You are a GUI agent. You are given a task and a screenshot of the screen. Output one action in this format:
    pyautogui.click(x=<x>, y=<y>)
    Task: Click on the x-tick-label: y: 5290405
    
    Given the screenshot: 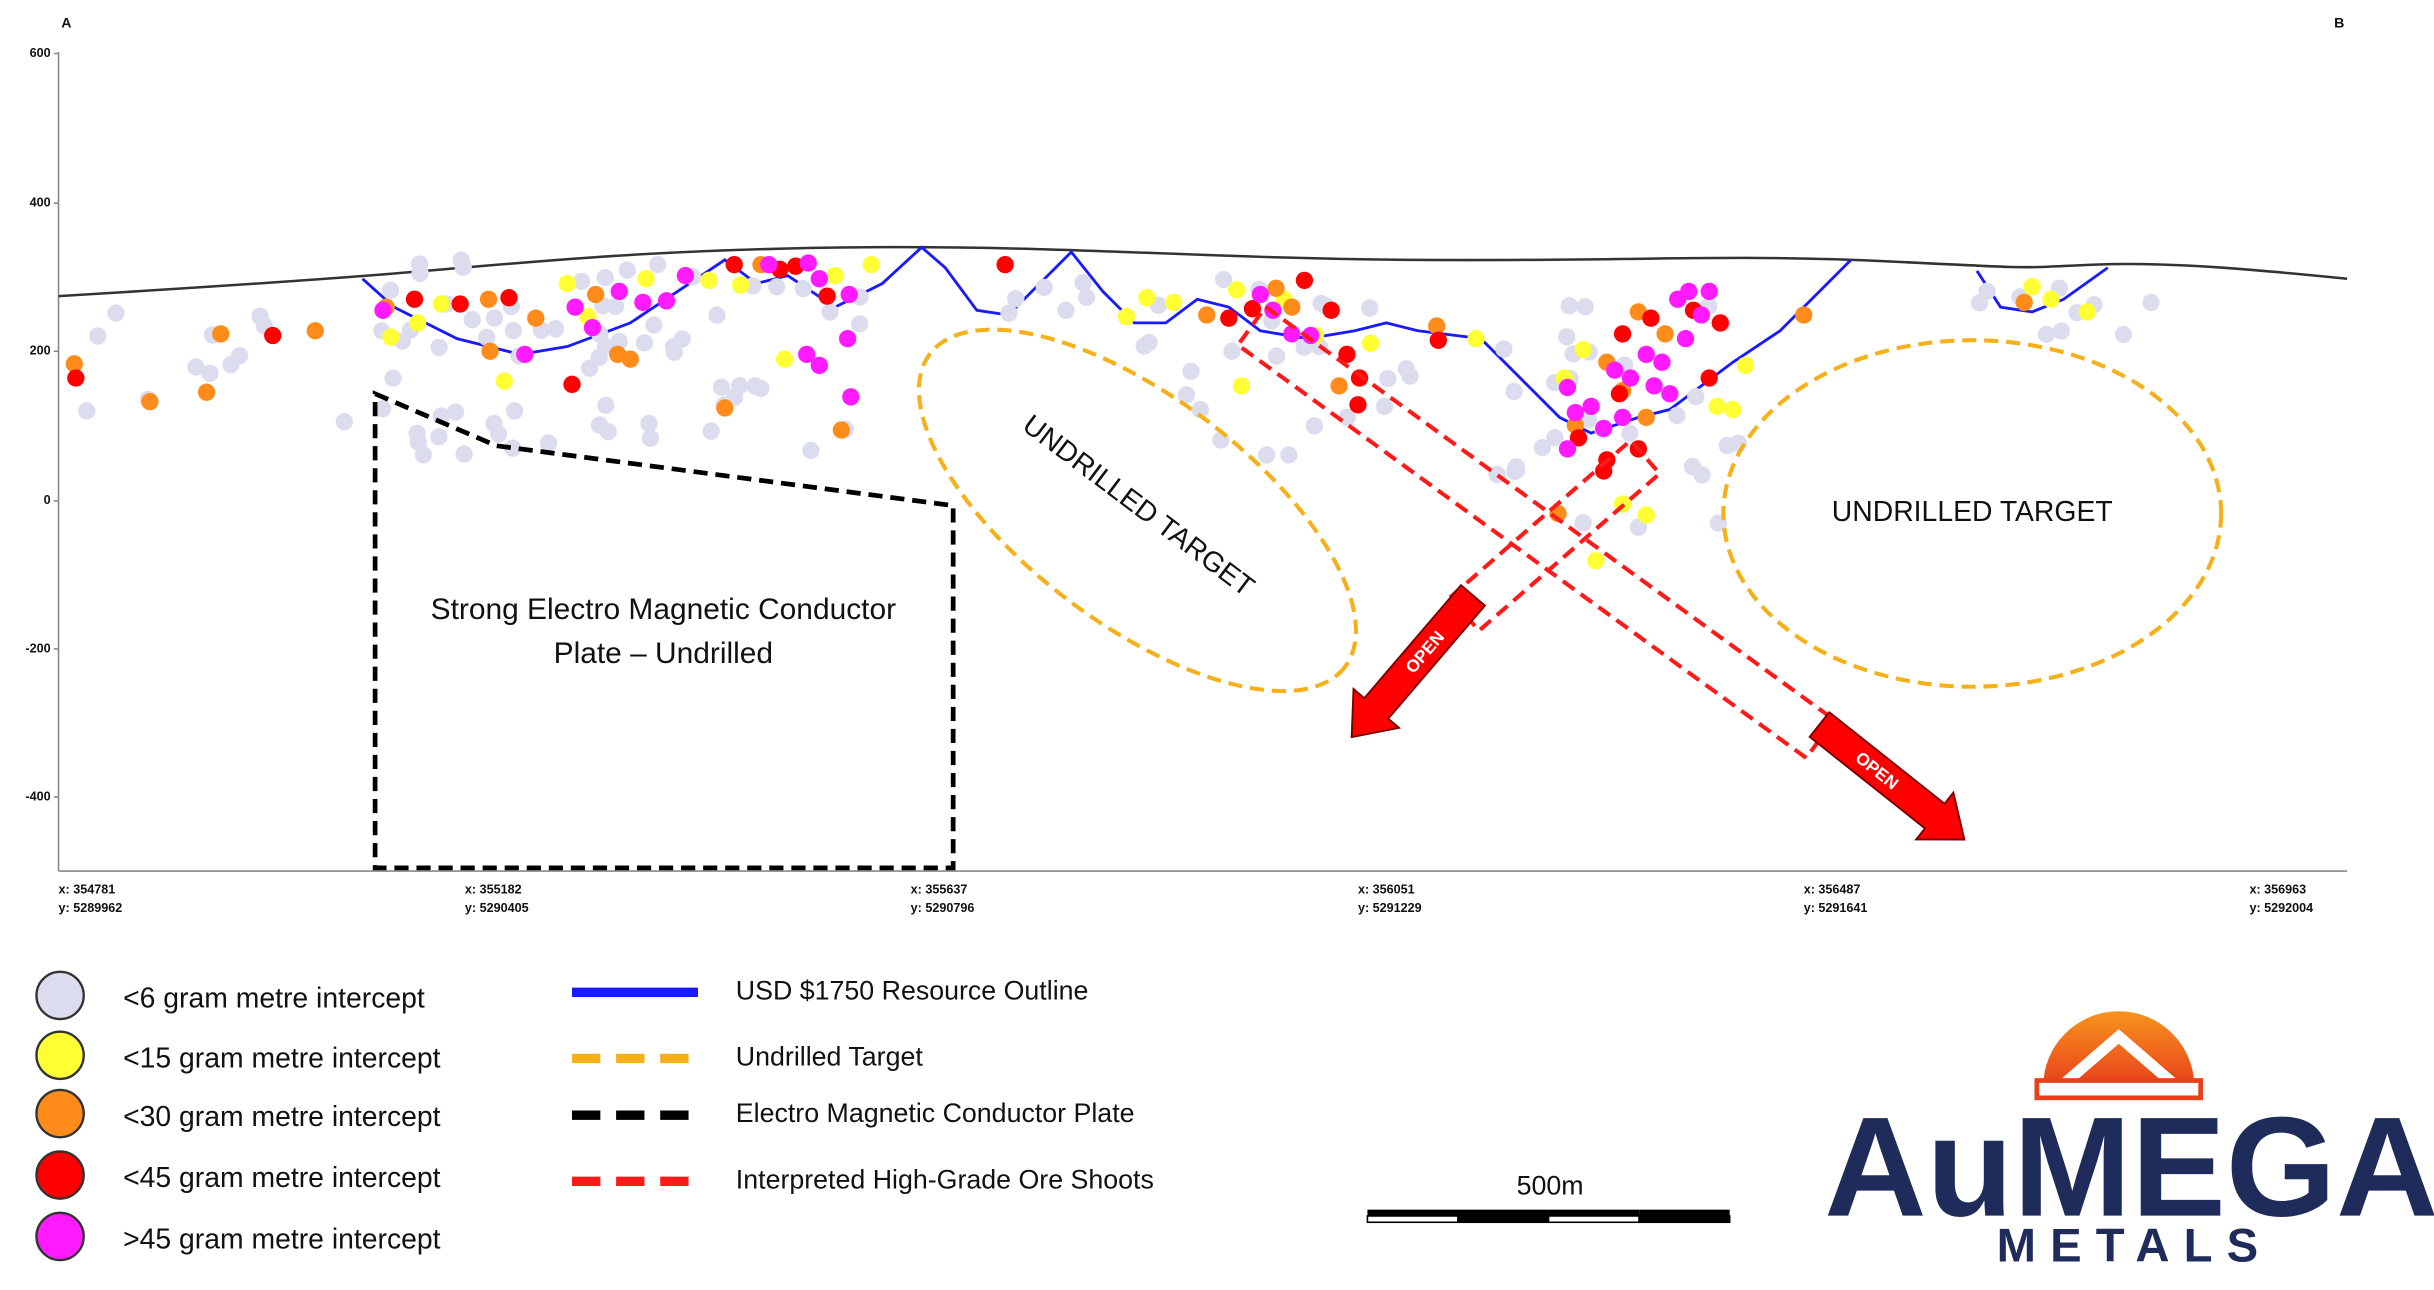 What is the action you would take?
    pyautogui.click(x=497, y=908)
    